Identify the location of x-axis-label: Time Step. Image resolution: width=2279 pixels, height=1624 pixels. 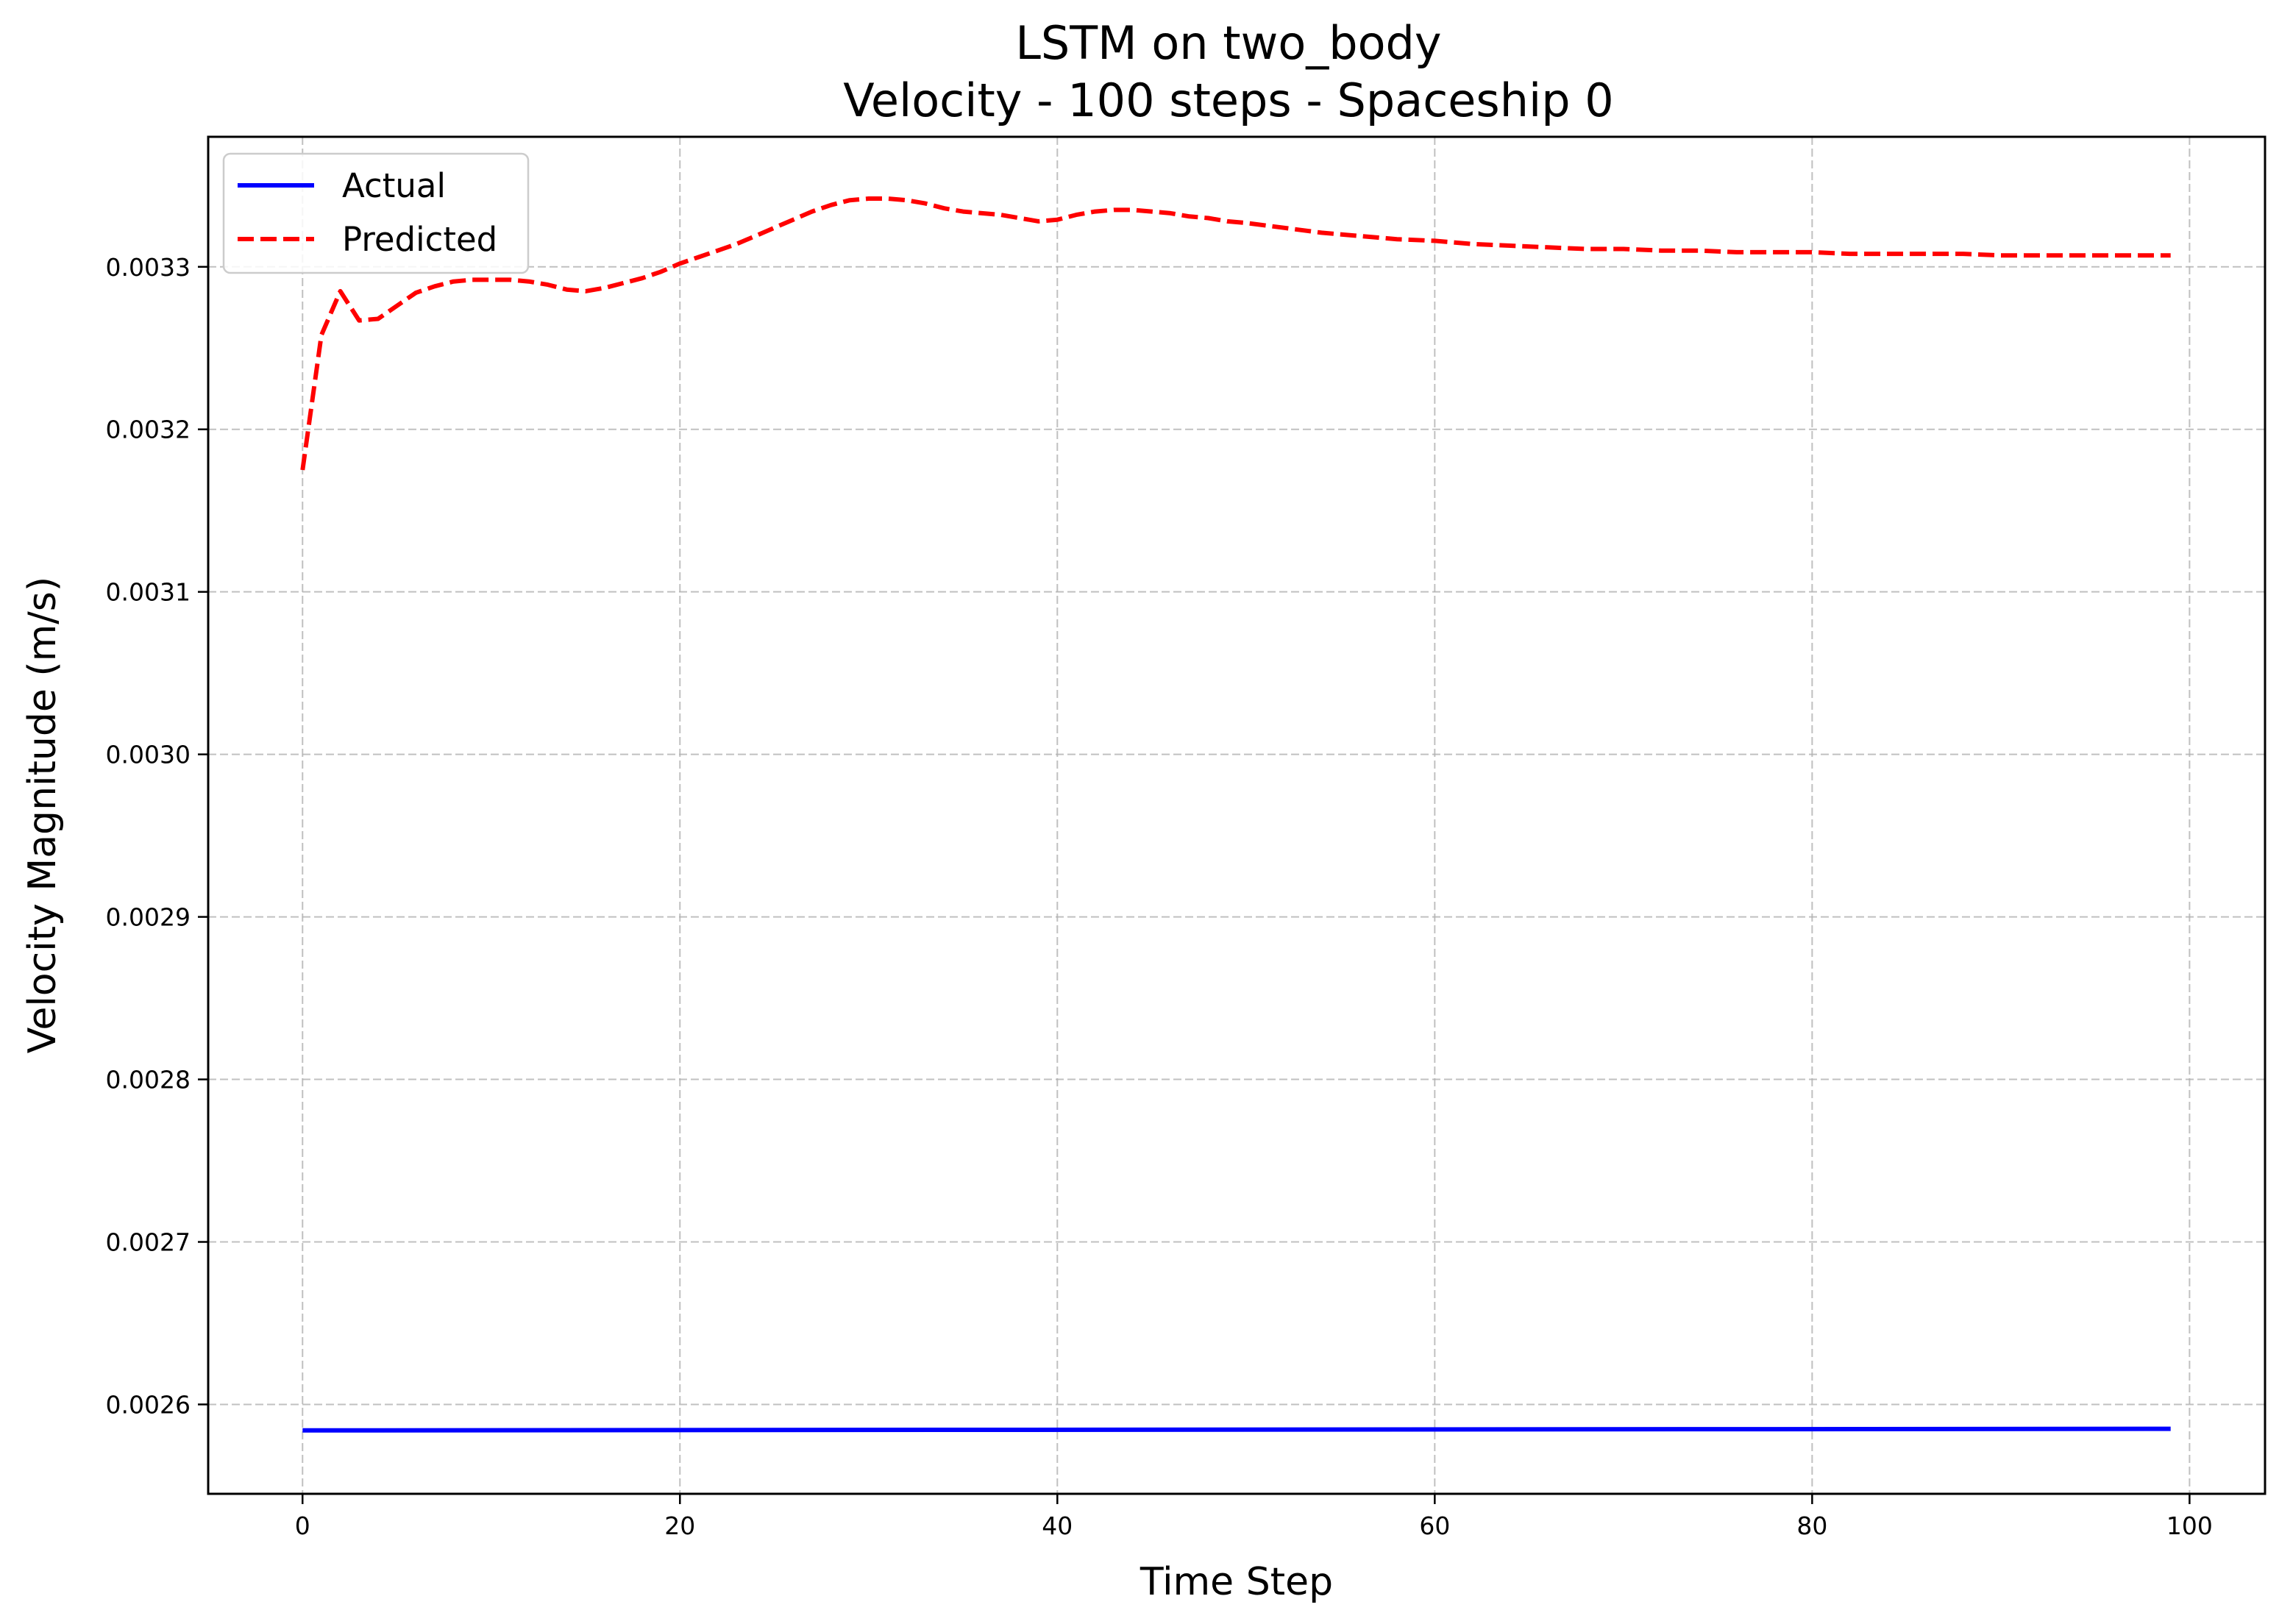
(1236, 1582).